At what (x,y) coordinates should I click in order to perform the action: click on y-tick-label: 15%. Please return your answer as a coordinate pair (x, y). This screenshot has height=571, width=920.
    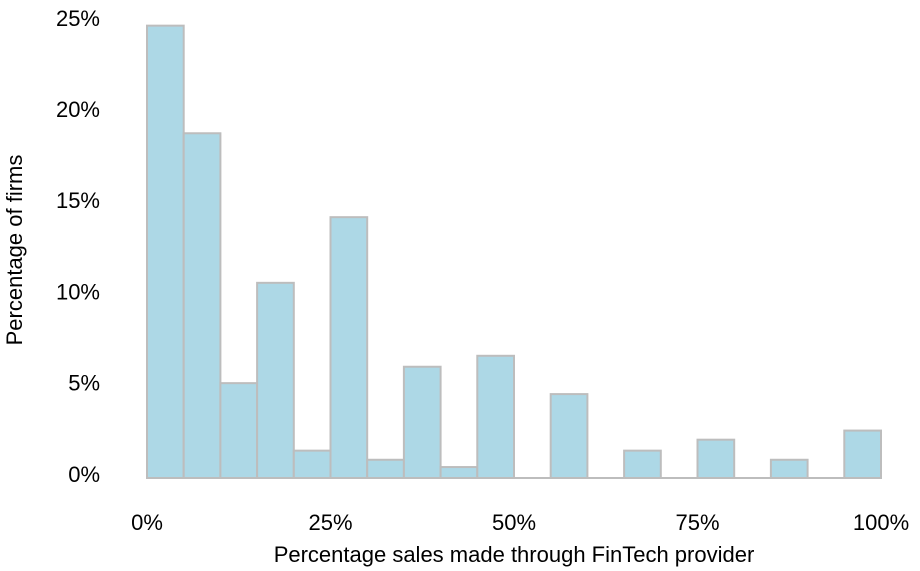
    Looking at the image, I should click on (78, 200).